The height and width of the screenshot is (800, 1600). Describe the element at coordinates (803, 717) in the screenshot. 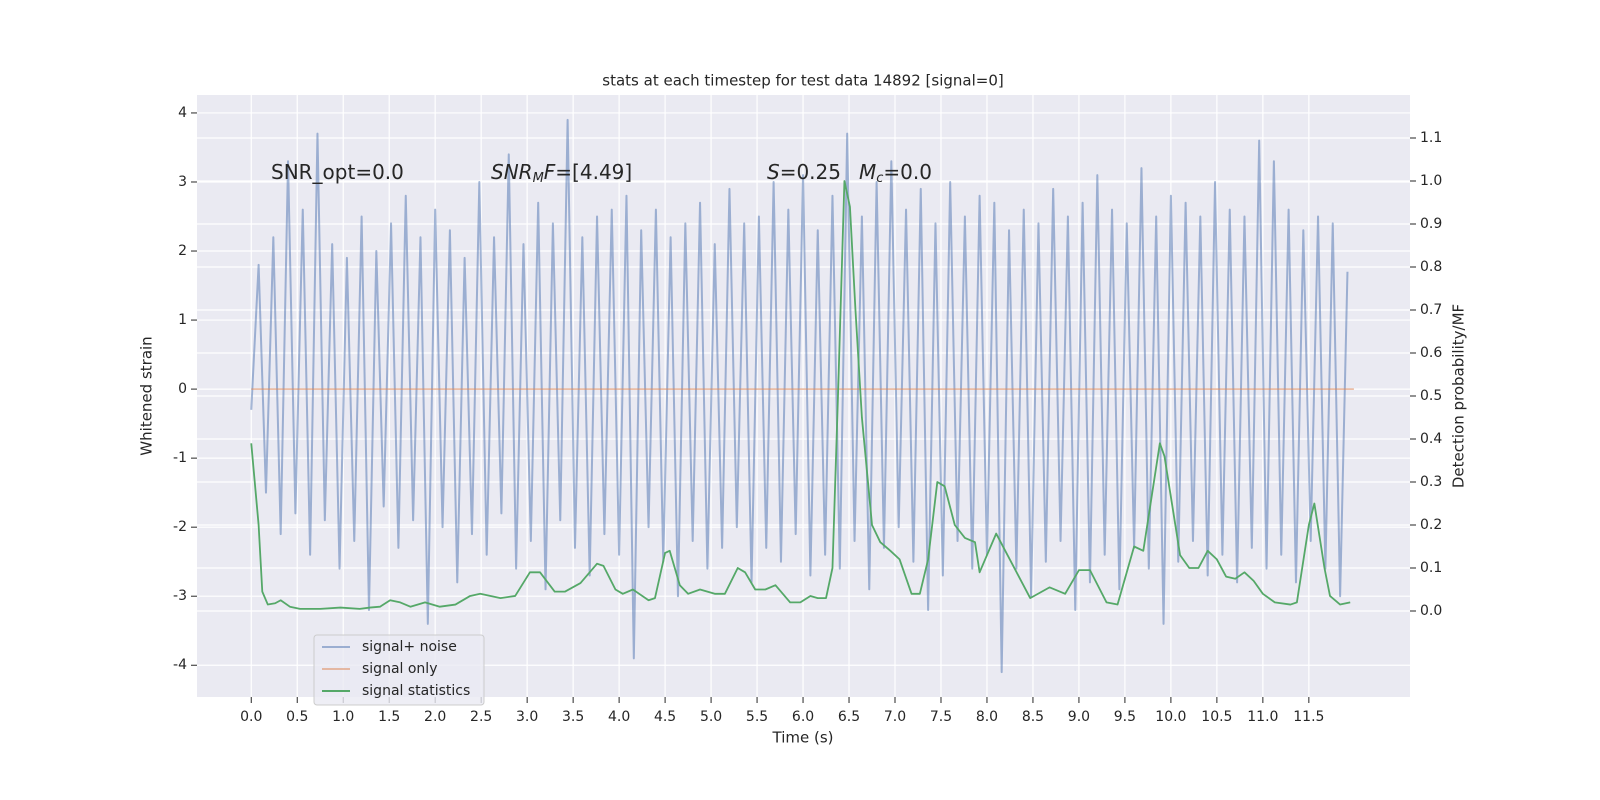

I see `x-tick-label: 6.0` at that location.